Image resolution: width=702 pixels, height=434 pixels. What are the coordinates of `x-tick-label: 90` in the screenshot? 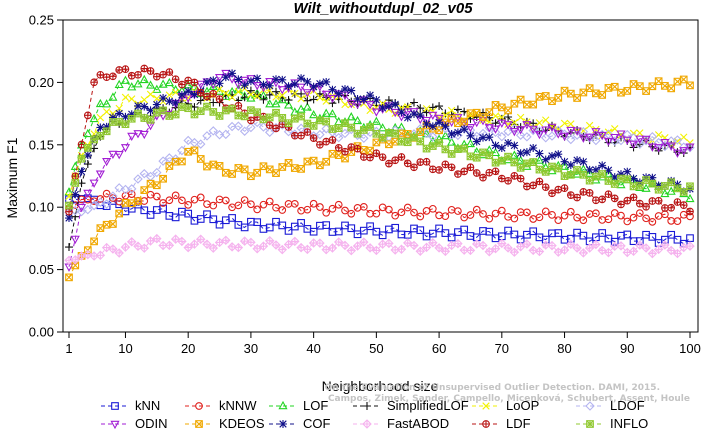 It's located at (627, 348).